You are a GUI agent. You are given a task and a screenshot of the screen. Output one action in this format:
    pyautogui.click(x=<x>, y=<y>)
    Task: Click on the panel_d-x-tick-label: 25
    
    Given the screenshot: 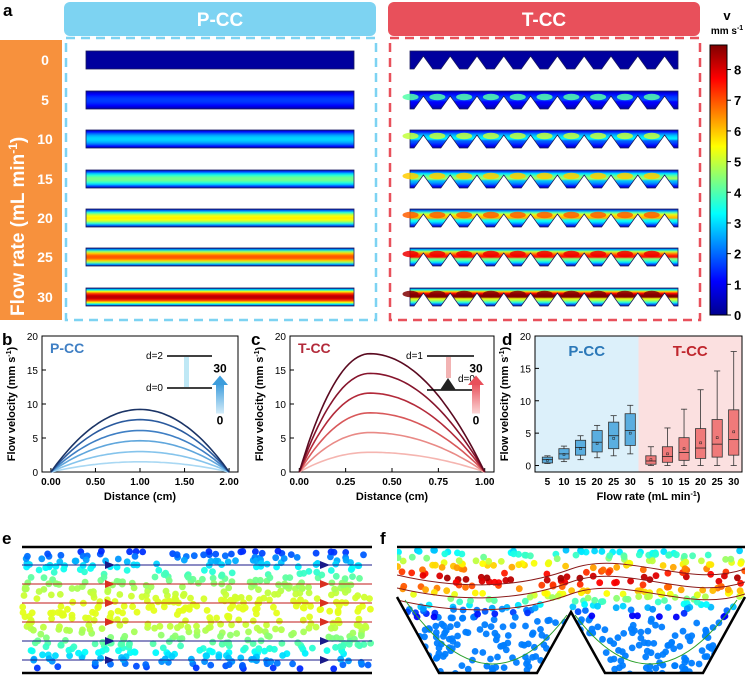 What is the action you would take?
    pyautogui.click(x=614, y=482)
    